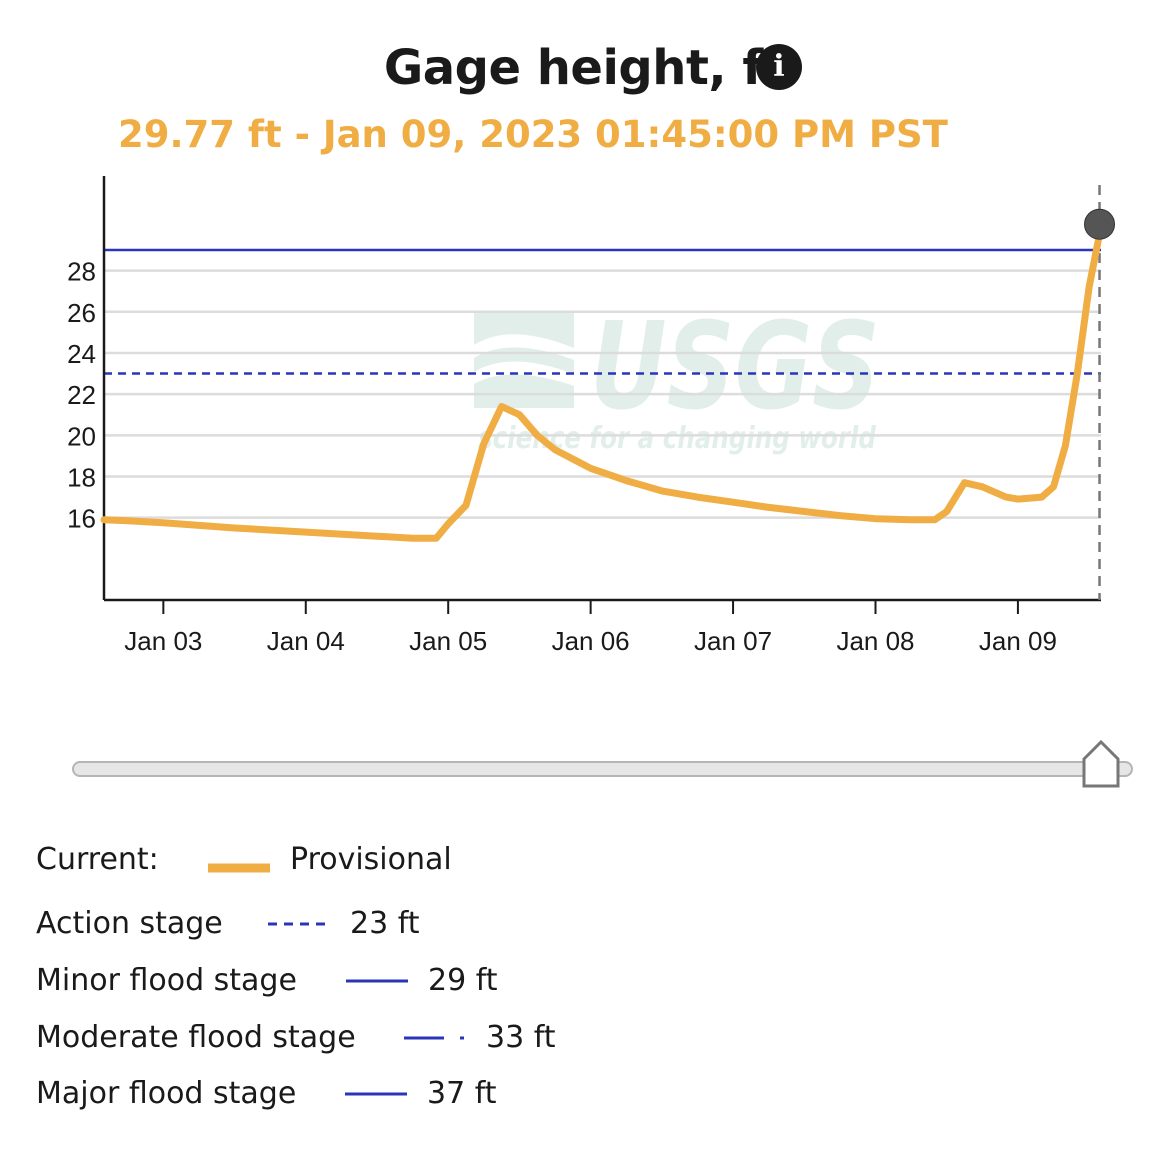  What do you see at coordinates (81, 519) in the screenshot?
I see `y-tick-label: 16` at bounding box center [81, 519].